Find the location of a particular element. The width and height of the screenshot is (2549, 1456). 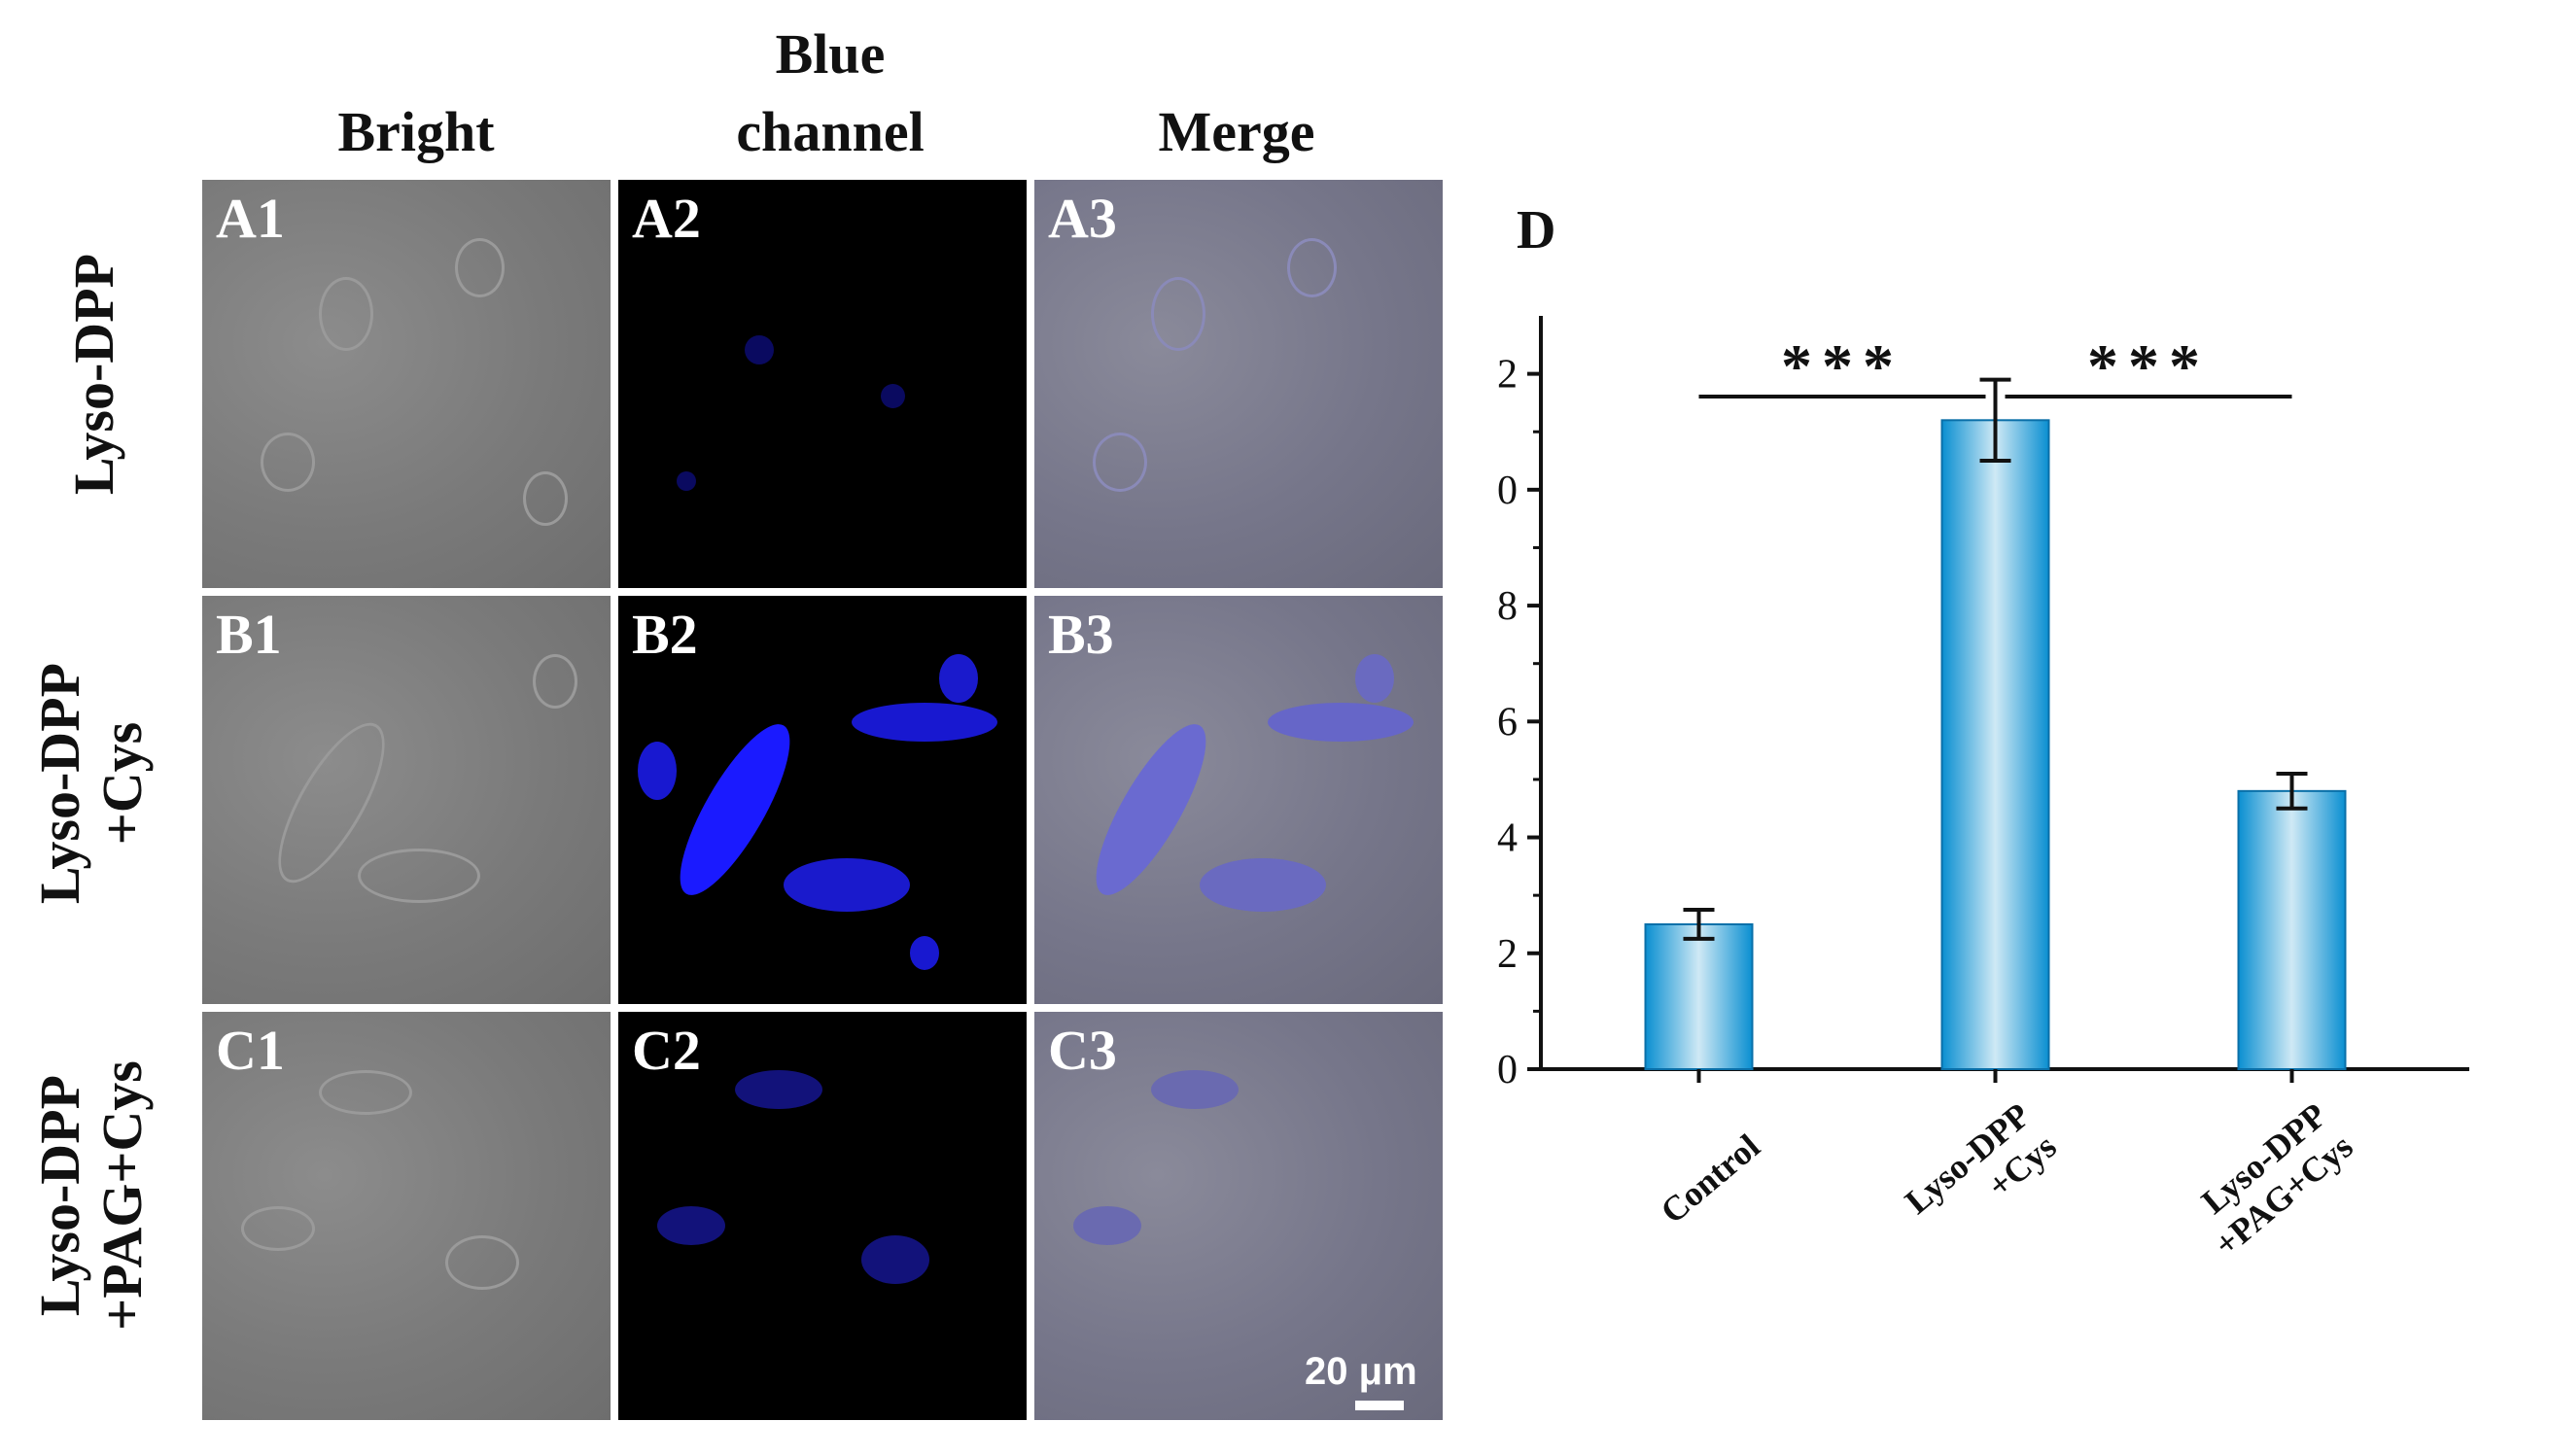

image-panel-b2: B2 is located at coordinates (822, 800).